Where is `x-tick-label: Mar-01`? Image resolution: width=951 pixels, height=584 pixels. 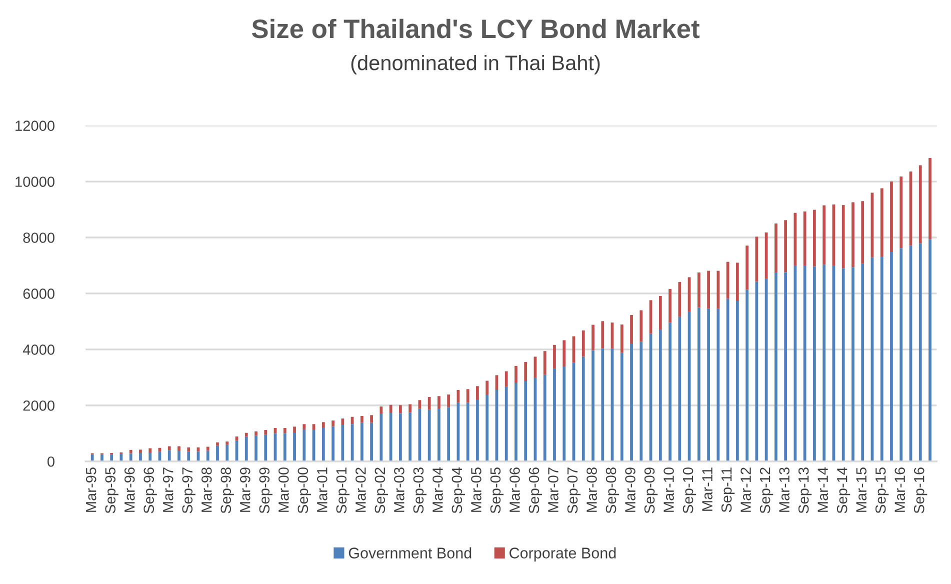 x-tick-label: Mar-01 is located at coordinates (322, 490).